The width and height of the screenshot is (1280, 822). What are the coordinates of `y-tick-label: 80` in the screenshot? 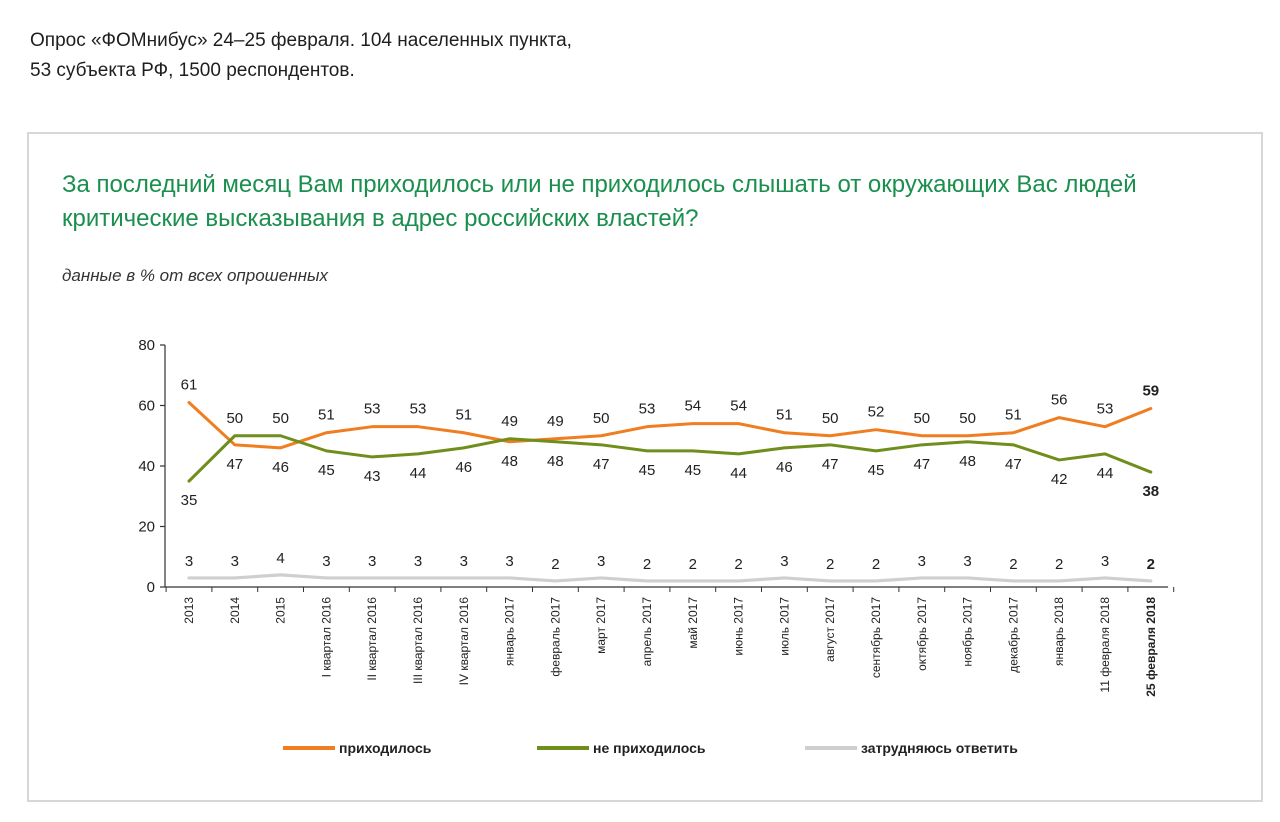 It's located at (146, 345).